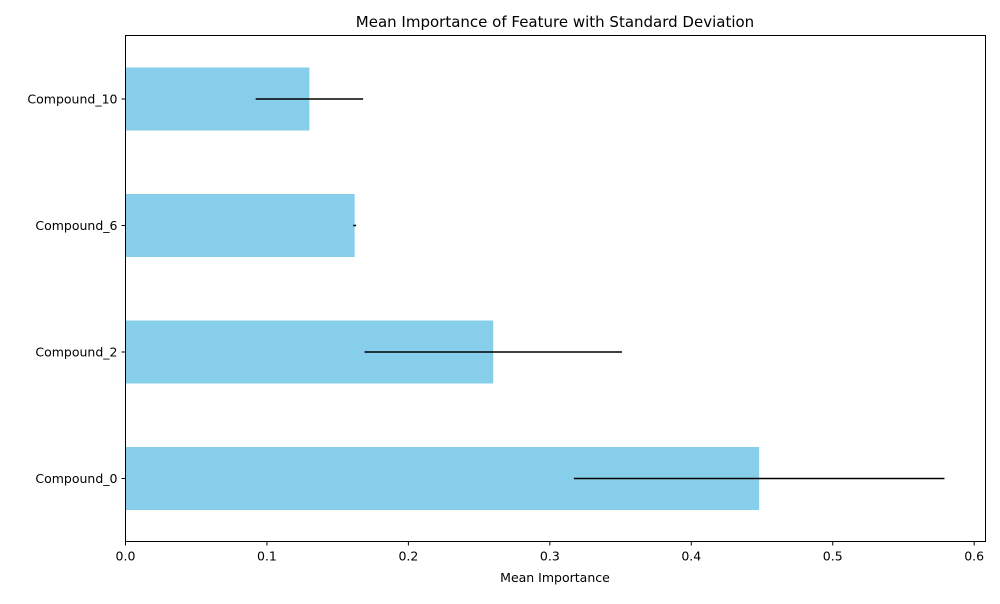 This screenshot has height=604, width=1000. What do you see at coordinates (691, 556) in the screenshot?
I see `x-tick-label: 0.4` at bounding box center [691, 556].